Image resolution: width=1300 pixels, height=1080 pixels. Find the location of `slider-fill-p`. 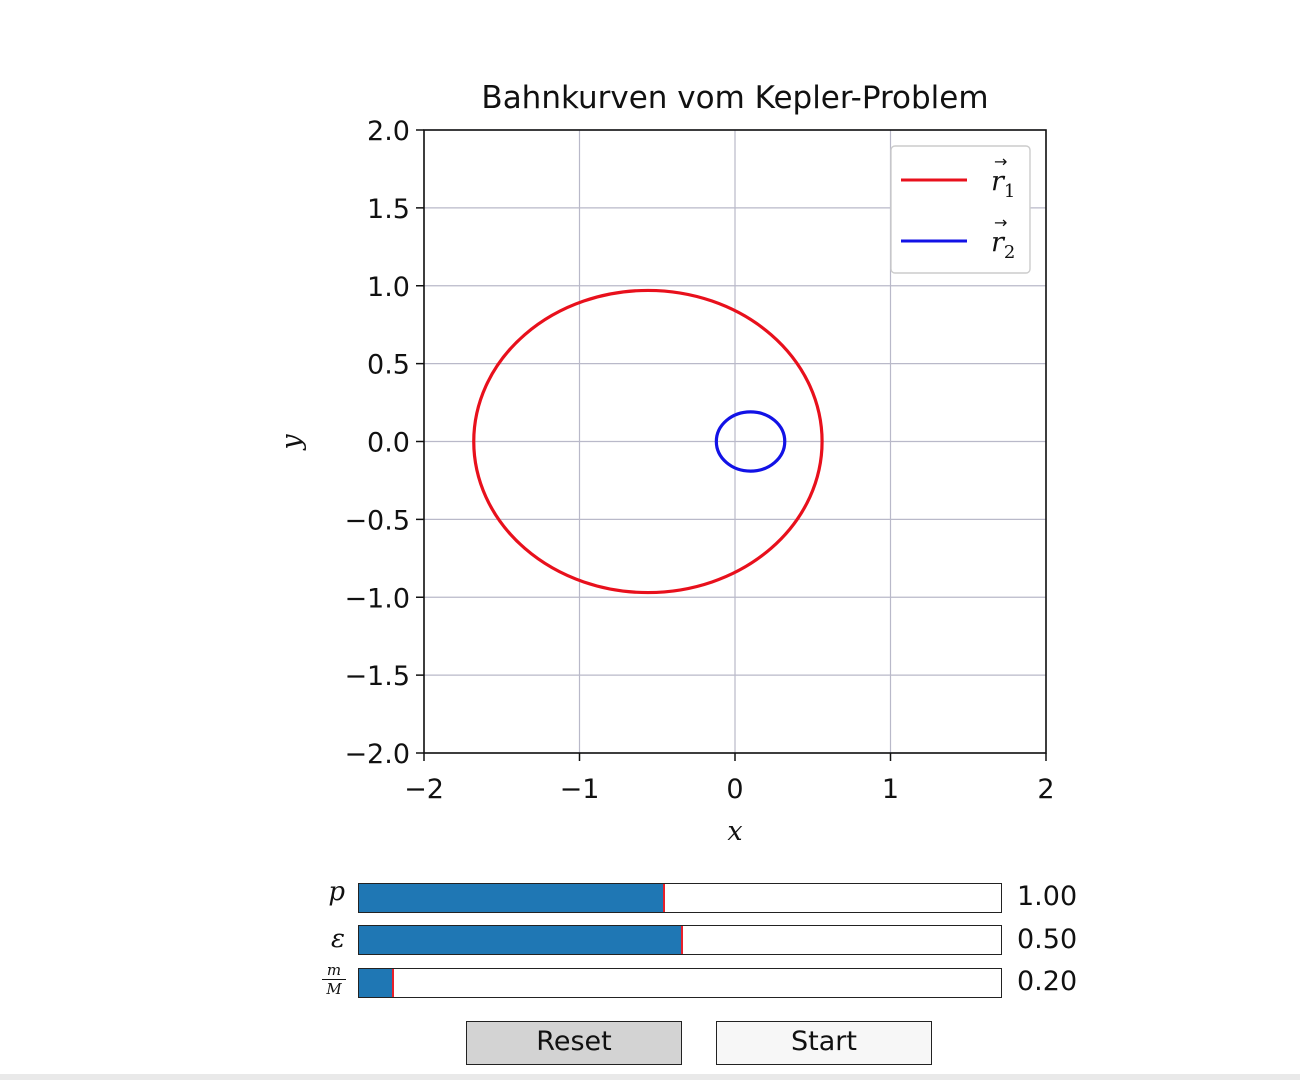

slider-fill-p is located at coordinates (511, 898).